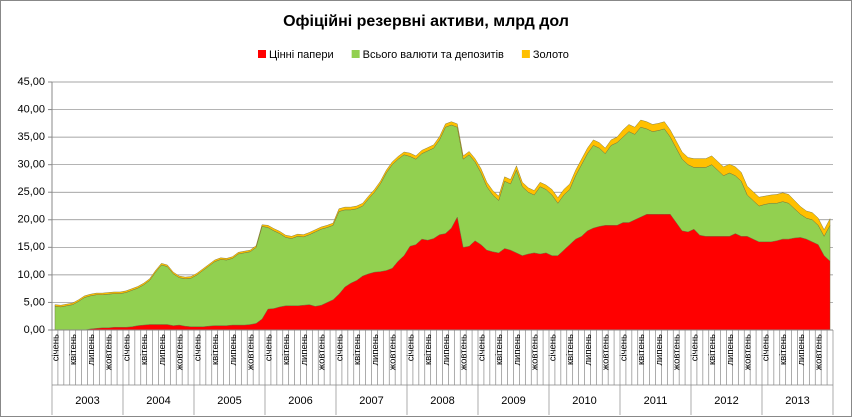  What do you see at coordinates (426, 21) in the screenshot?
I see `chart-title: Офіційні резервні активи, млрд дол` at bounding box center [426, 21].